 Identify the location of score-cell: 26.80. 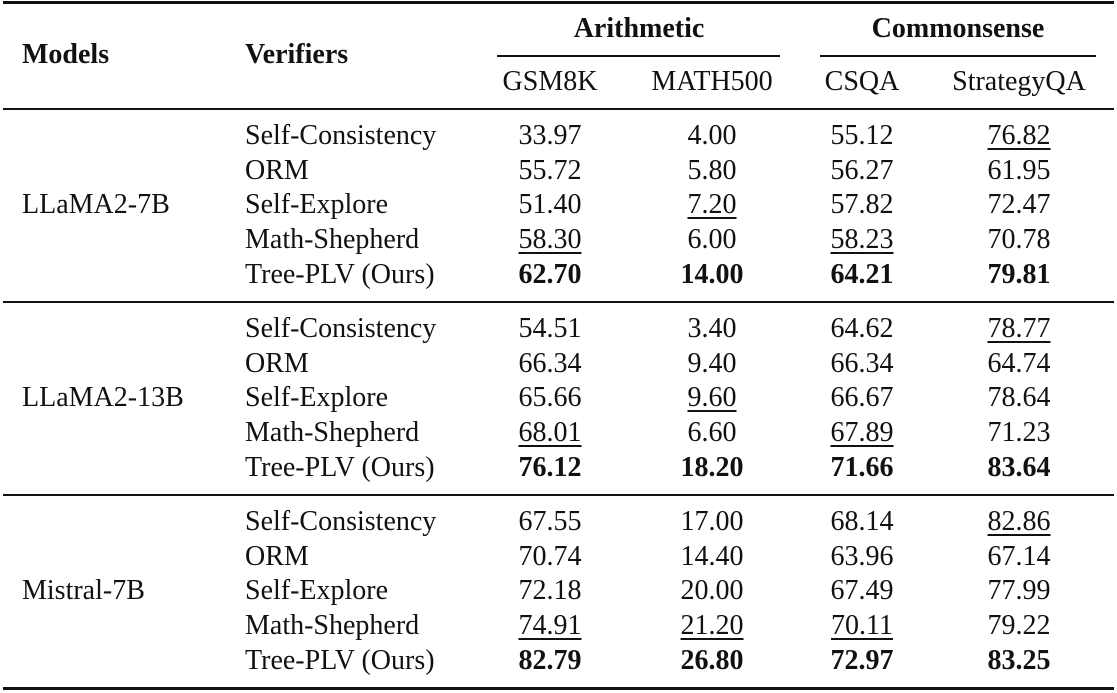
(712, 660).